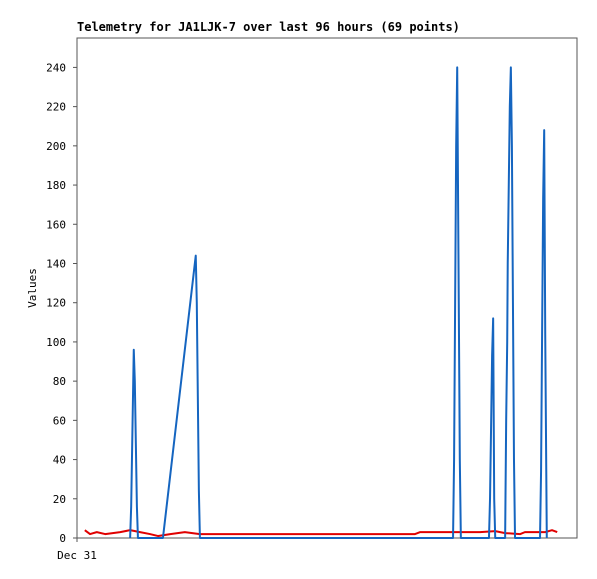 The image size is (597, 579). What do you see at coordinates (62, 538) in the screenshot?
I see `y-tick-label: 0` at bounding box center [62, 538].